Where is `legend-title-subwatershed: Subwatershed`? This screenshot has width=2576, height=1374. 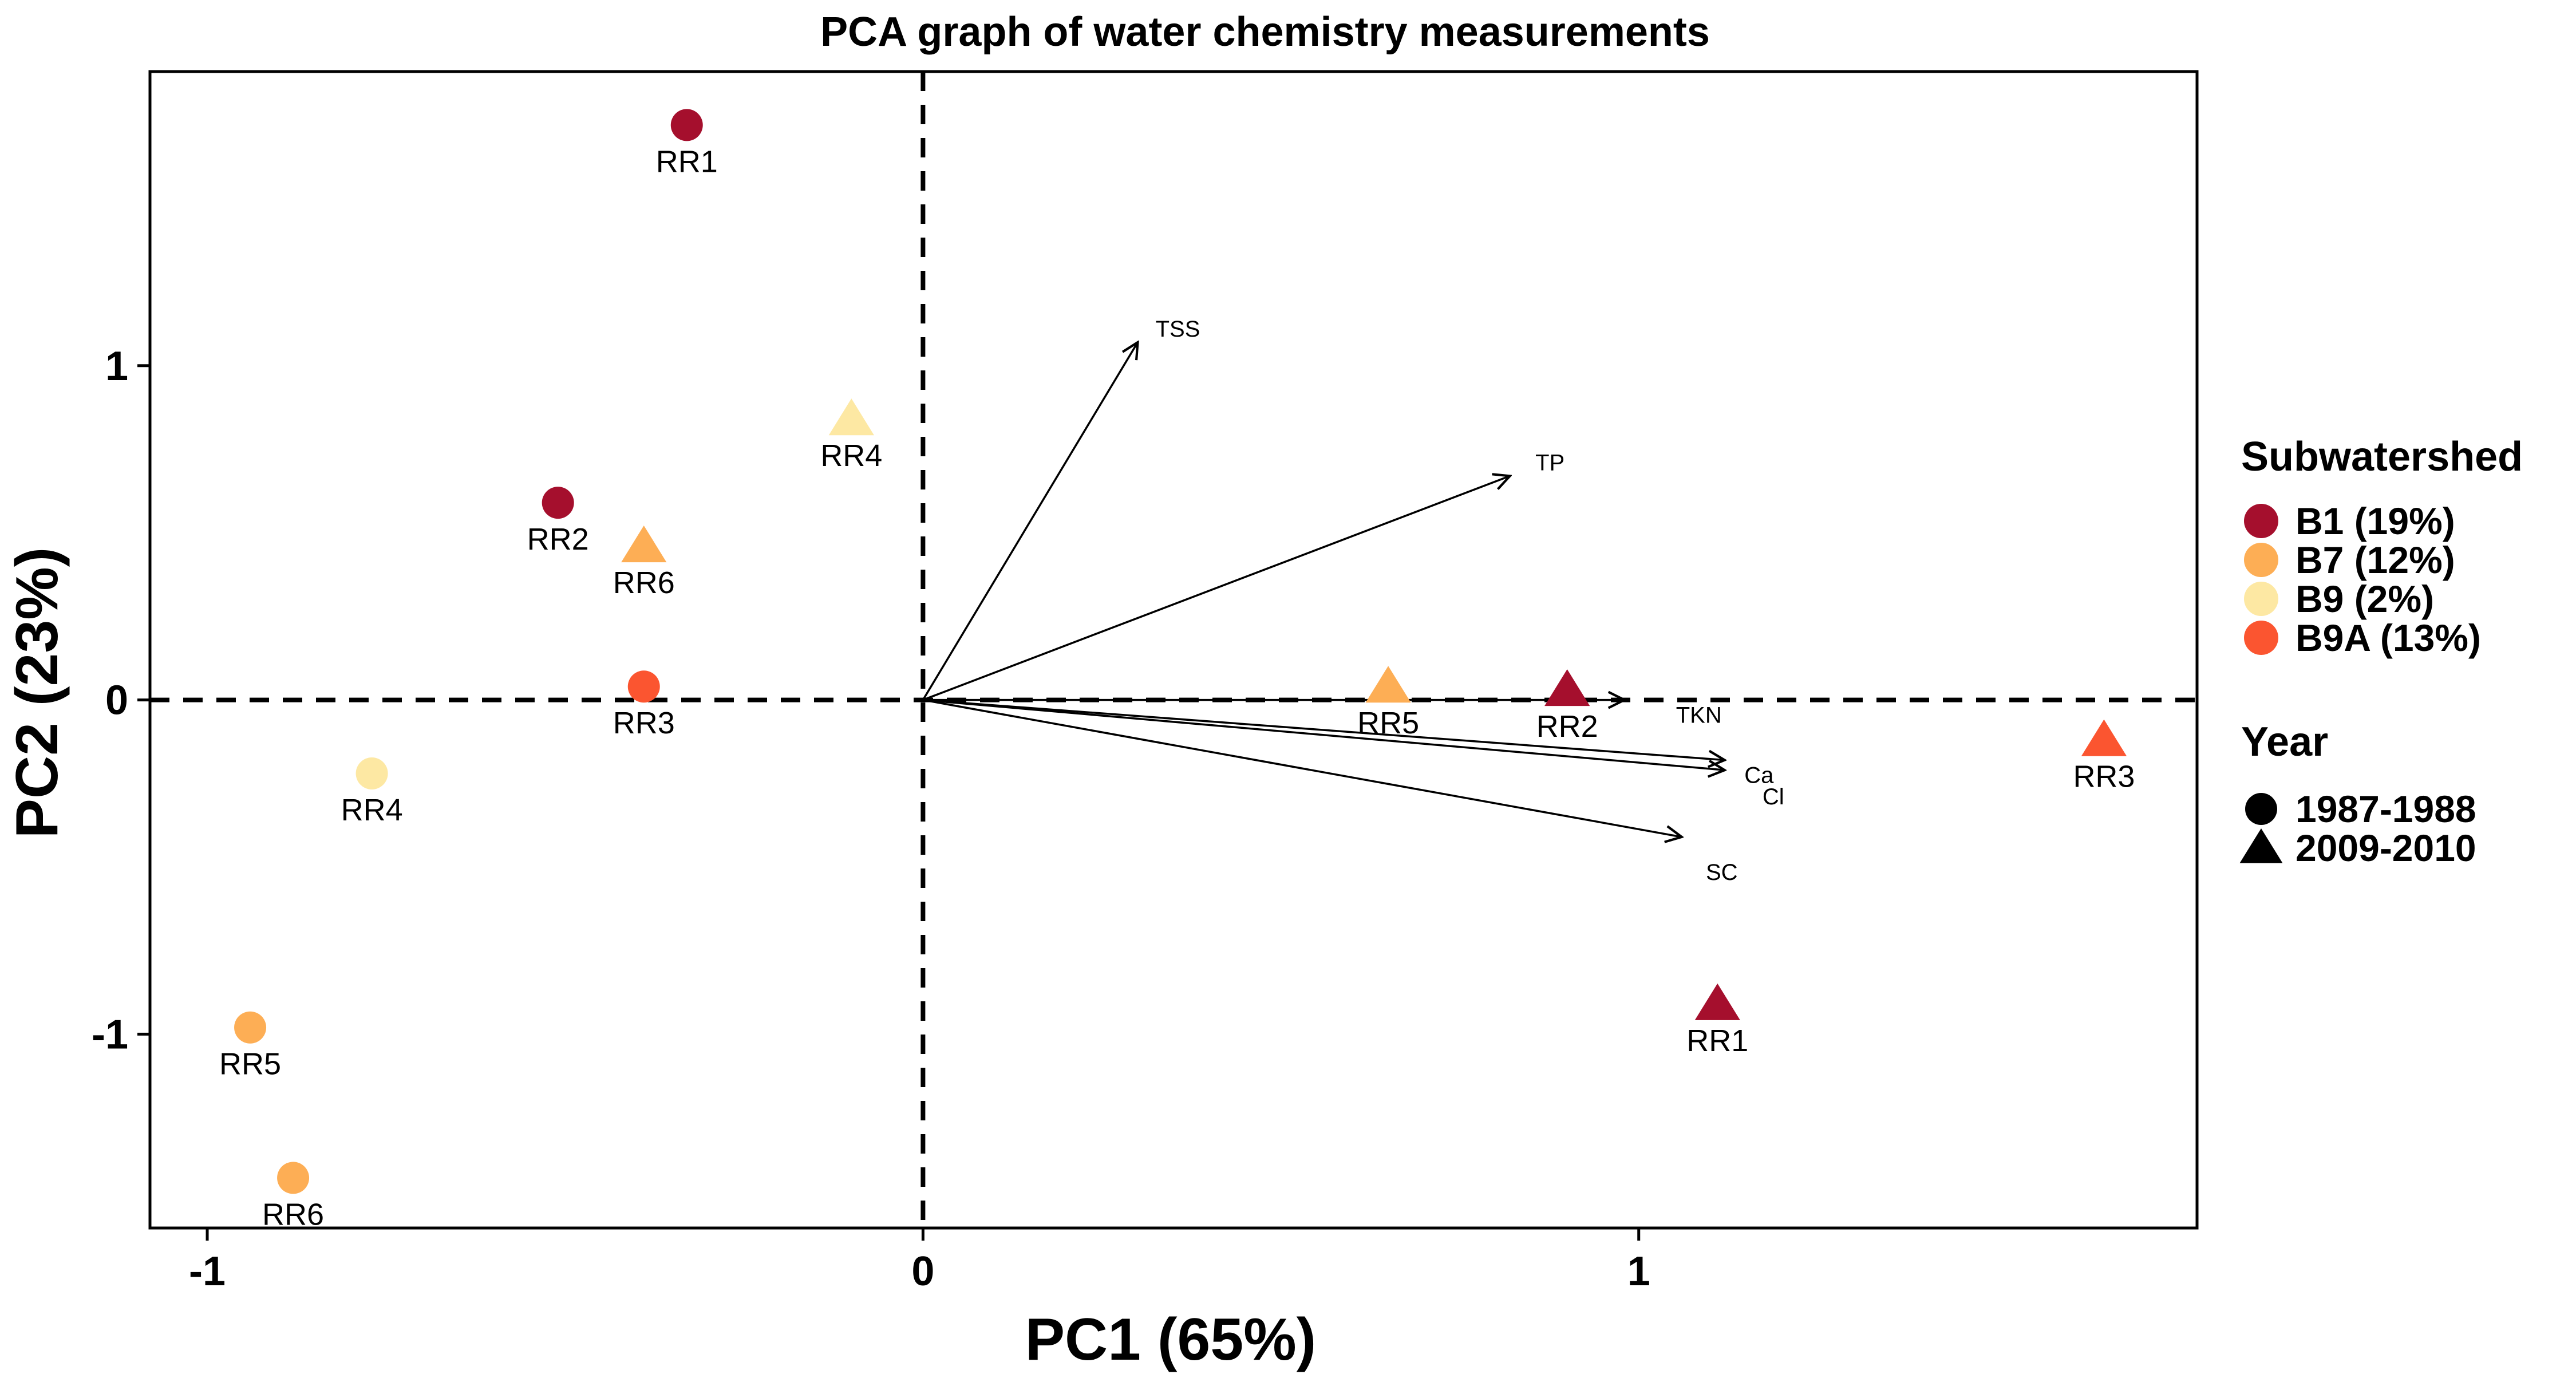
legend-title-subwatershed: Subwatershed is located at coordinates (2382, 457).